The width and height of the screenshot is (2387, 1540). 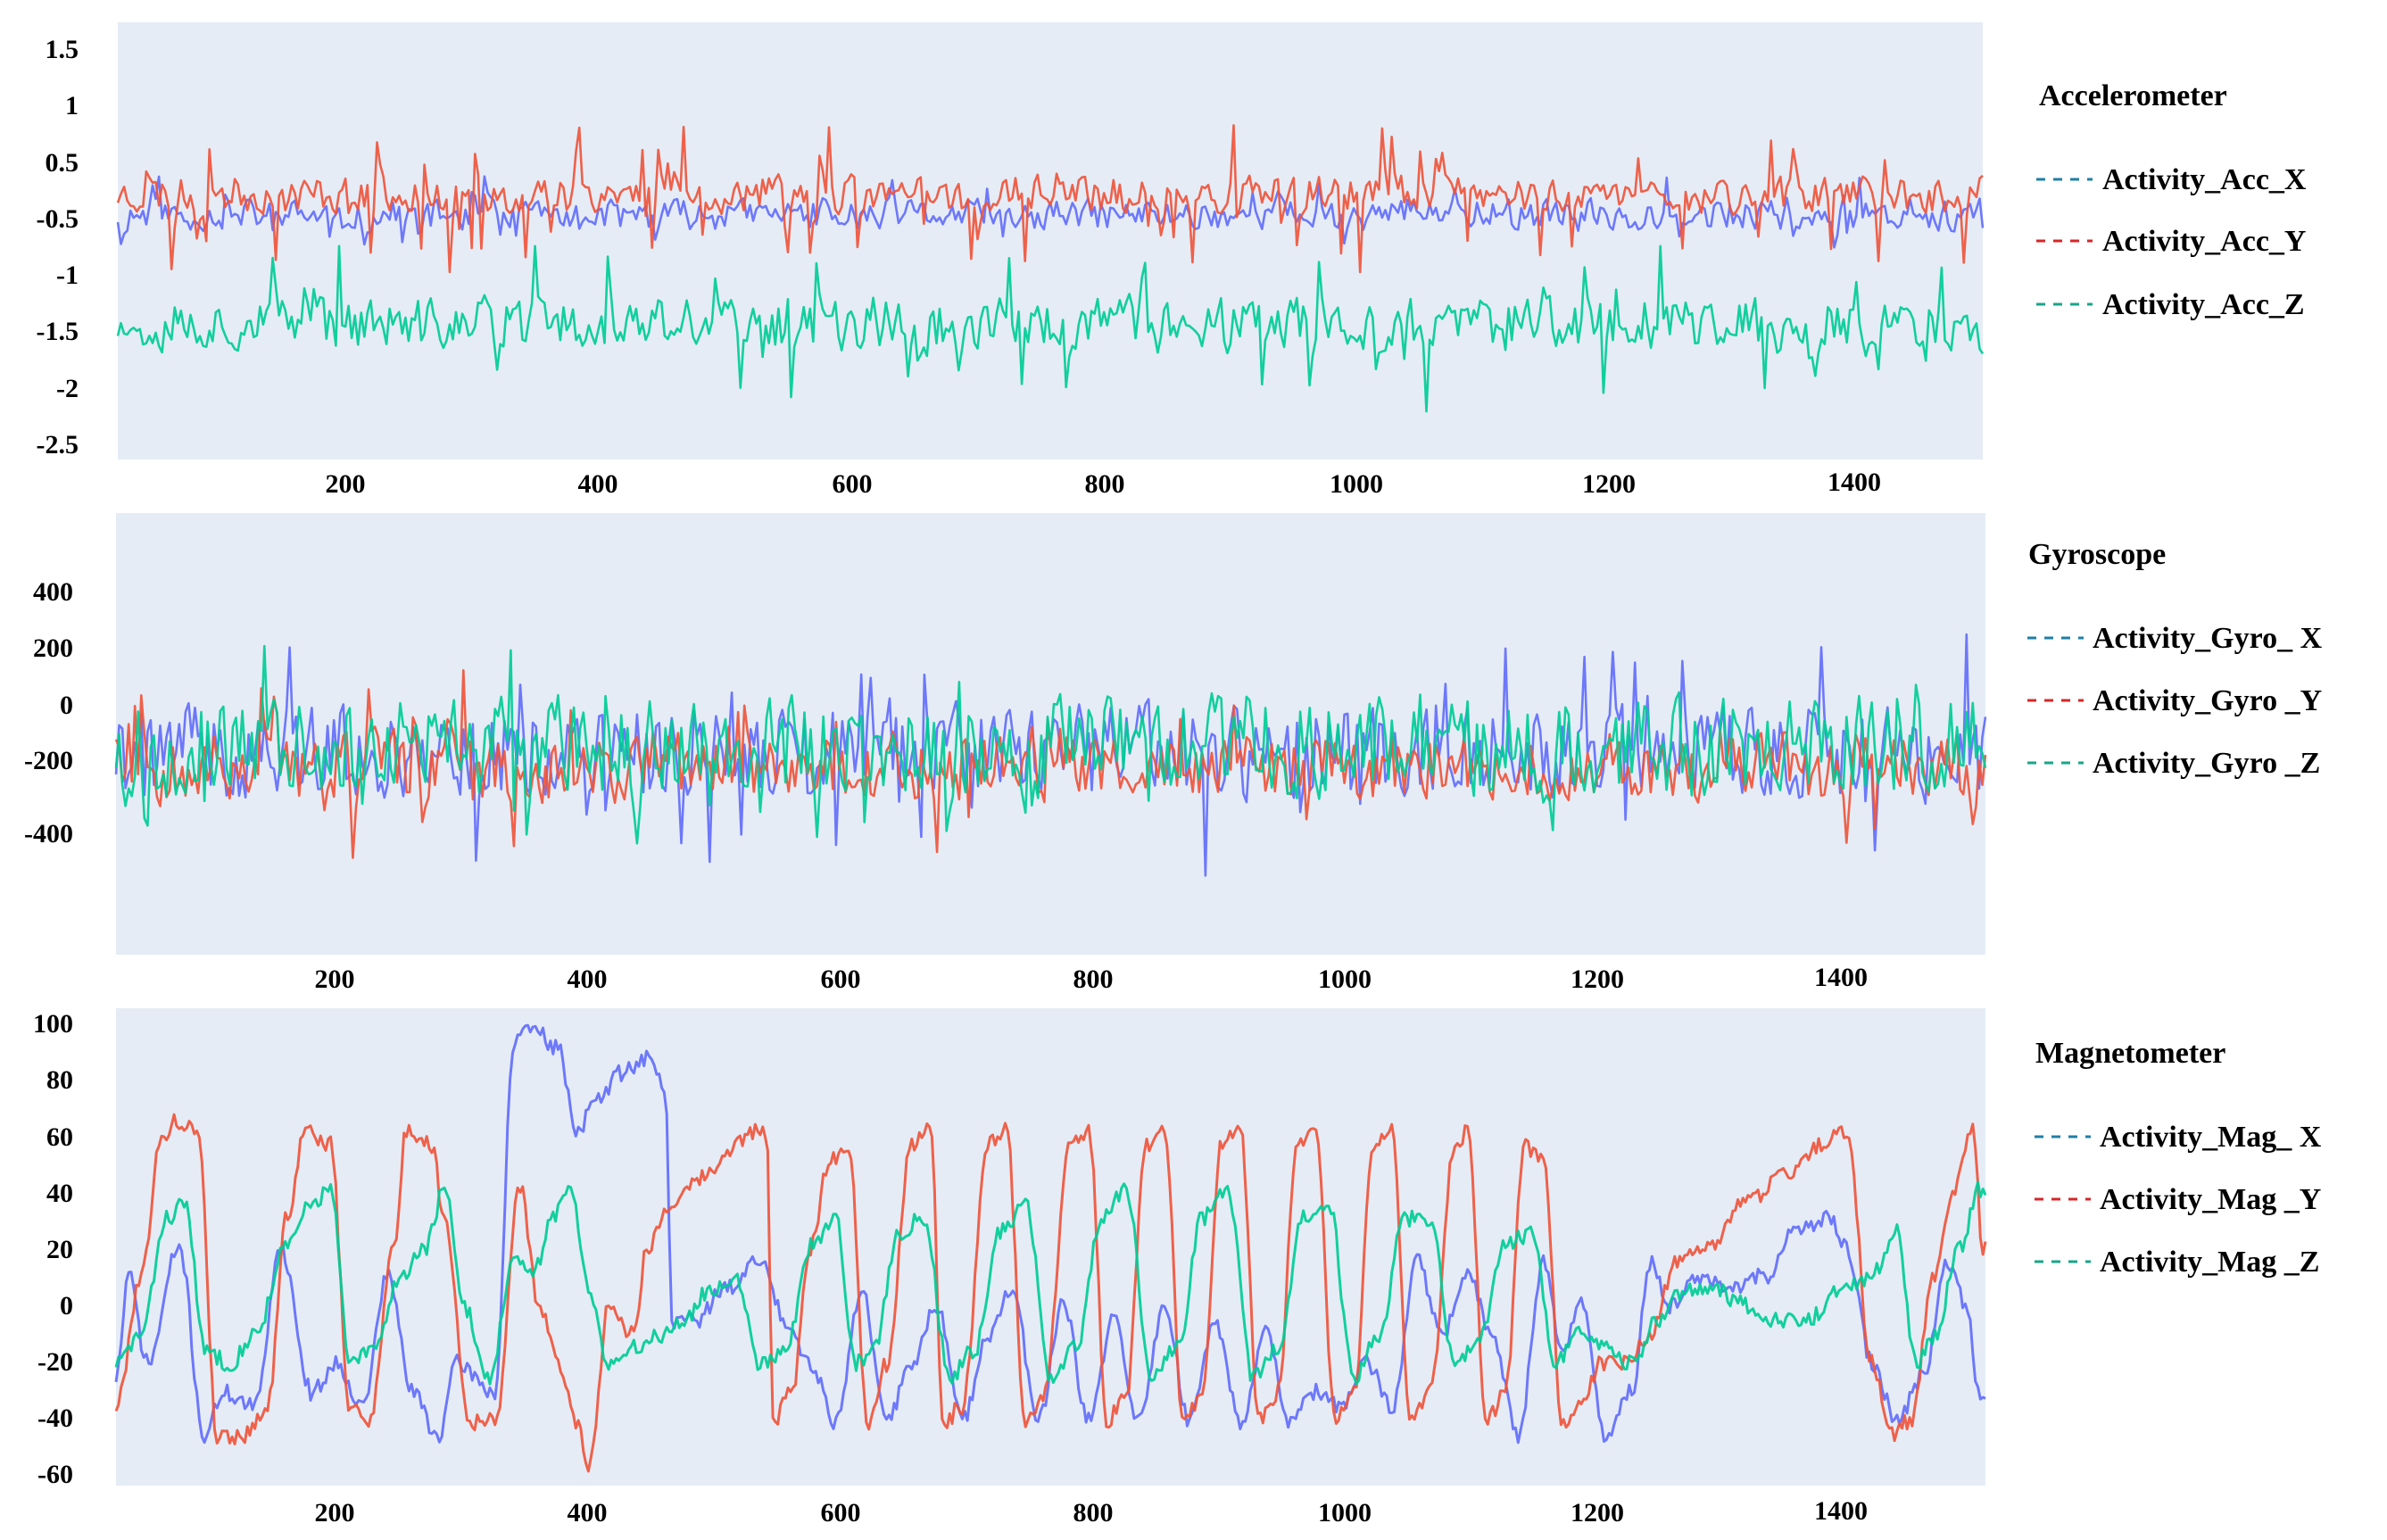 I want to click on y-tick: 100, so click(x=53, y=1024).